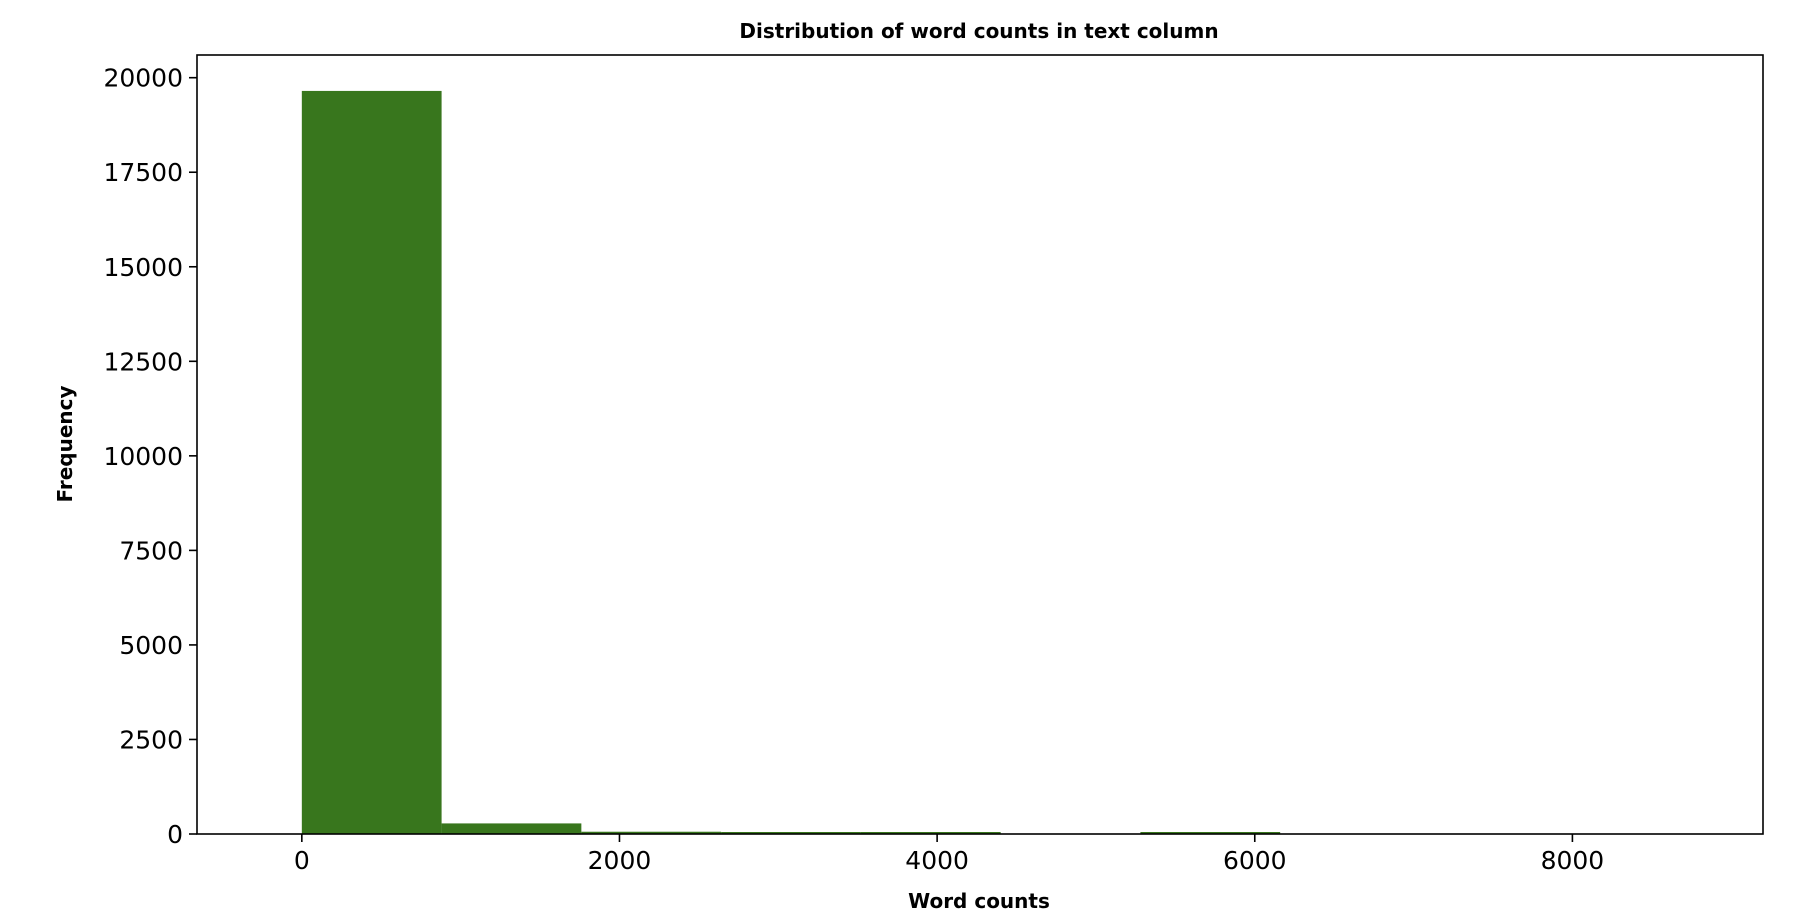 This screenshot has width=1810, height=924. What do you see at coordinates (937, 860) in the screenshot?
I see `x-tick-label: 4000` at bounding box center [937, 860].